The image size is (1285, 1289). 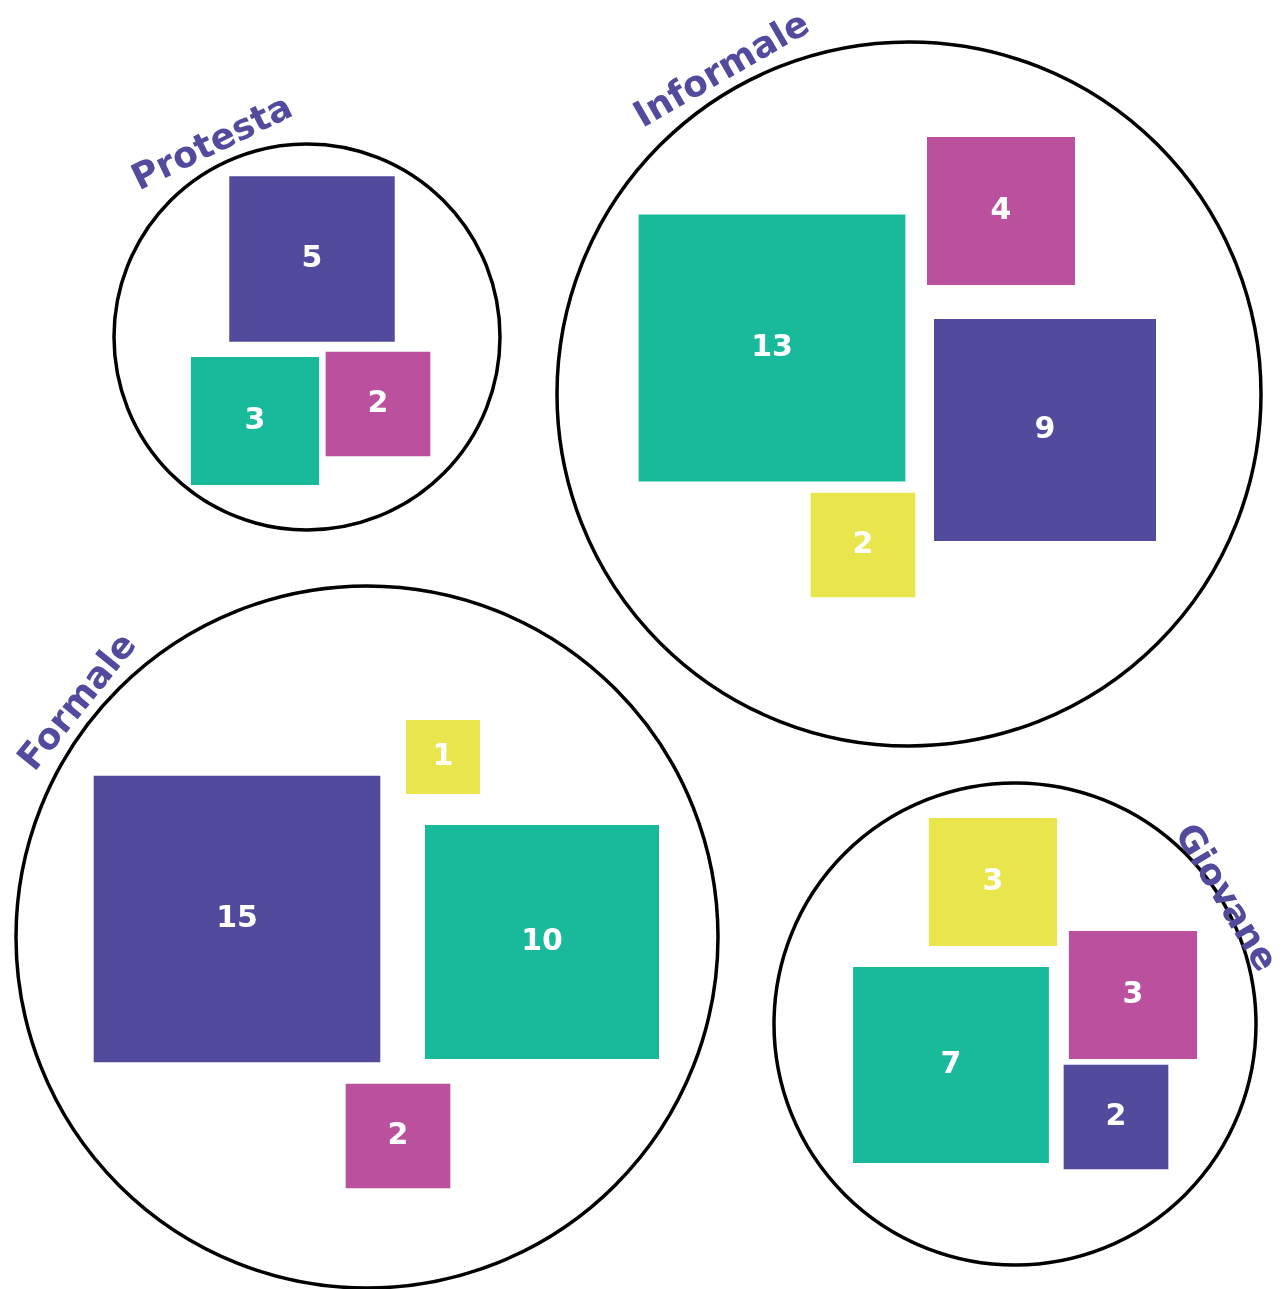 I want to click on data-label: 5, so click(x=312, y=256).